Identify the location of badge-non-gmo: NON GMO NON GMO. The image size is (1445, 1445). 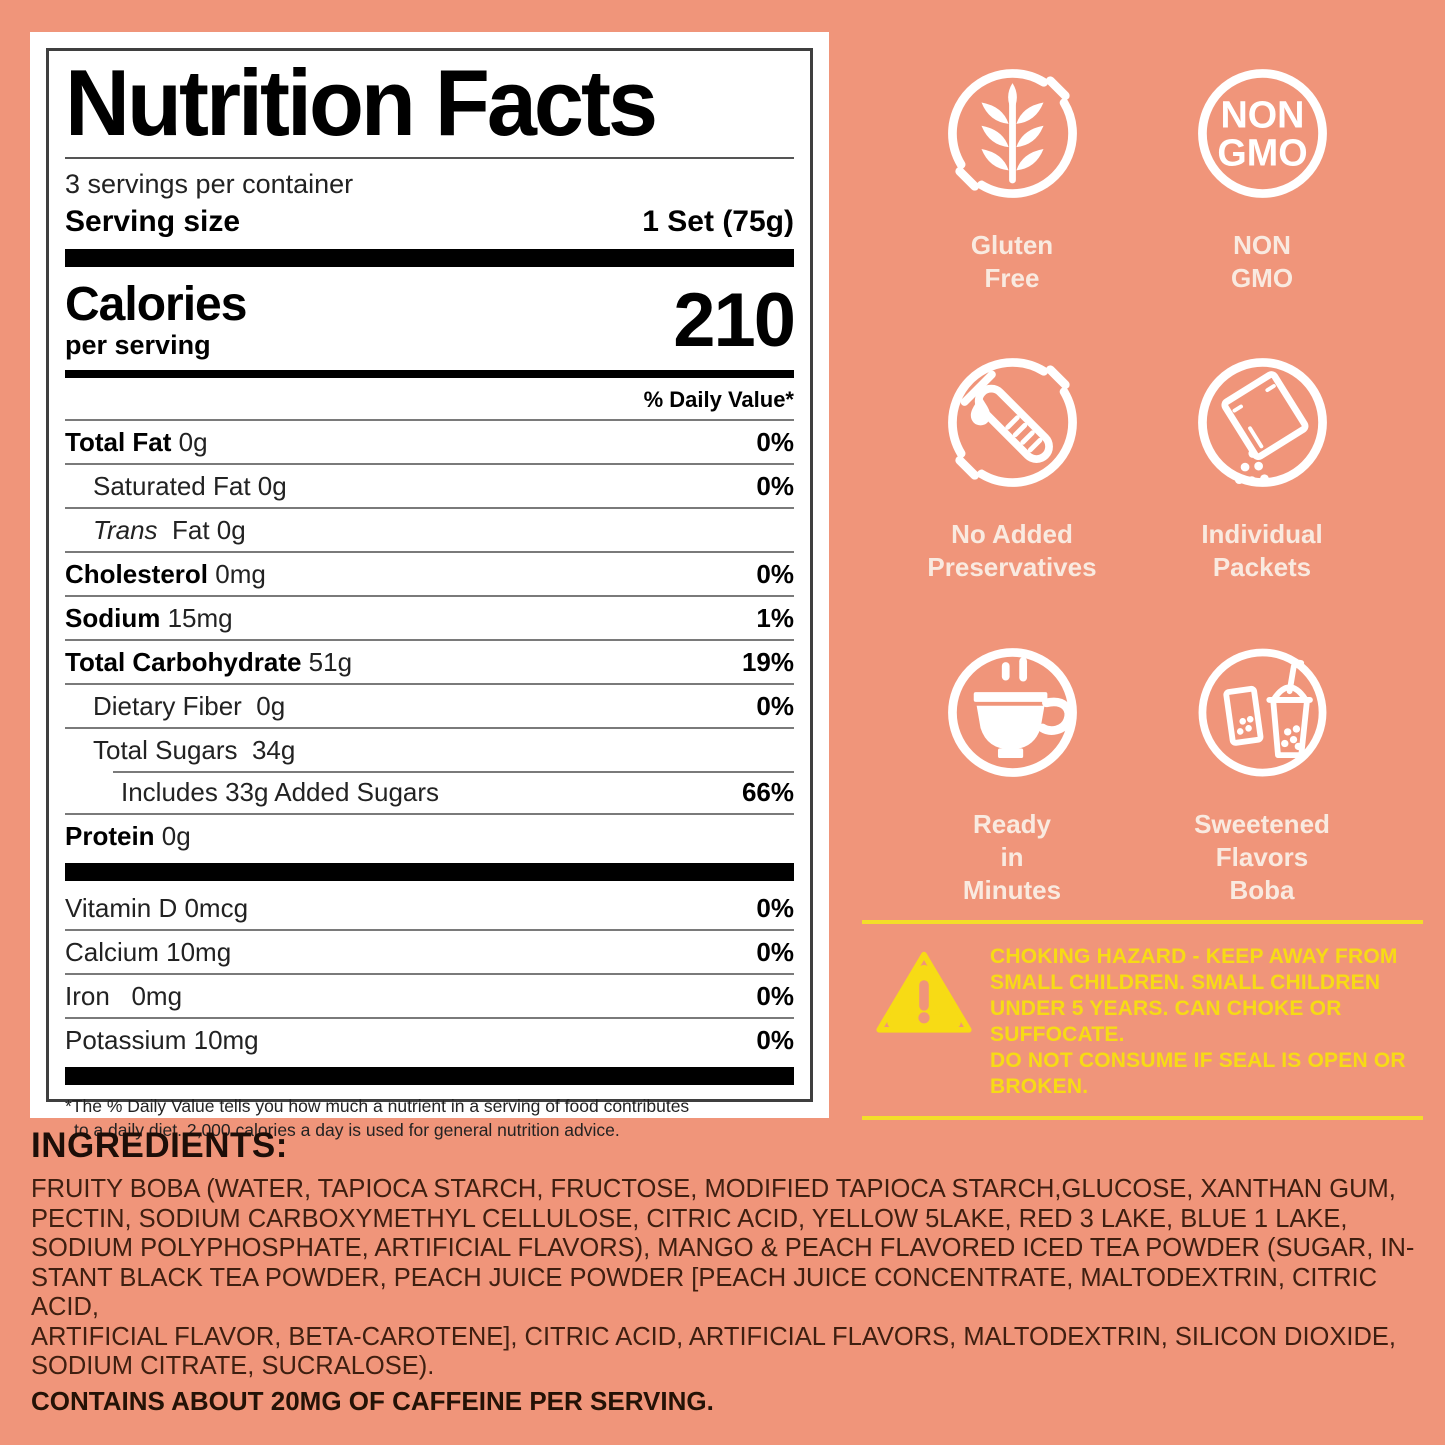
(1262, 175).